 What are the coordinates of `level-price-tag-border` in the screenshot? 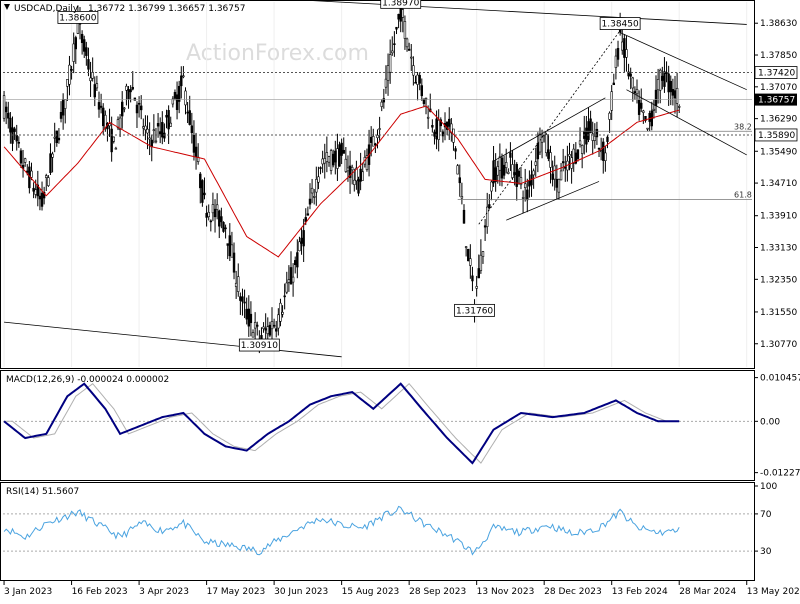 It's located at (776, 72).